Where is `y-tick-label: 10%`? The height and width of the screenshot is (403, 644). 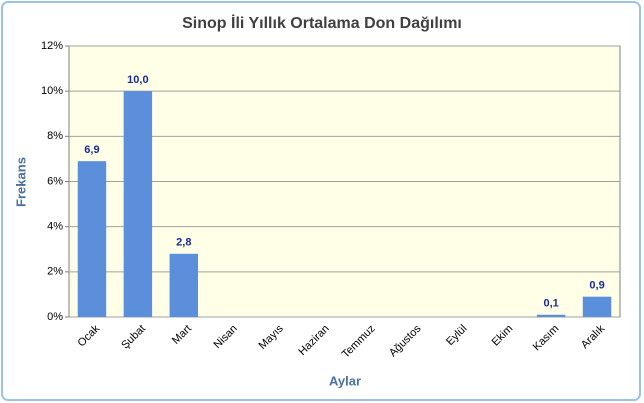 y-tick-label: 10% is located at coordinates (52, 91).